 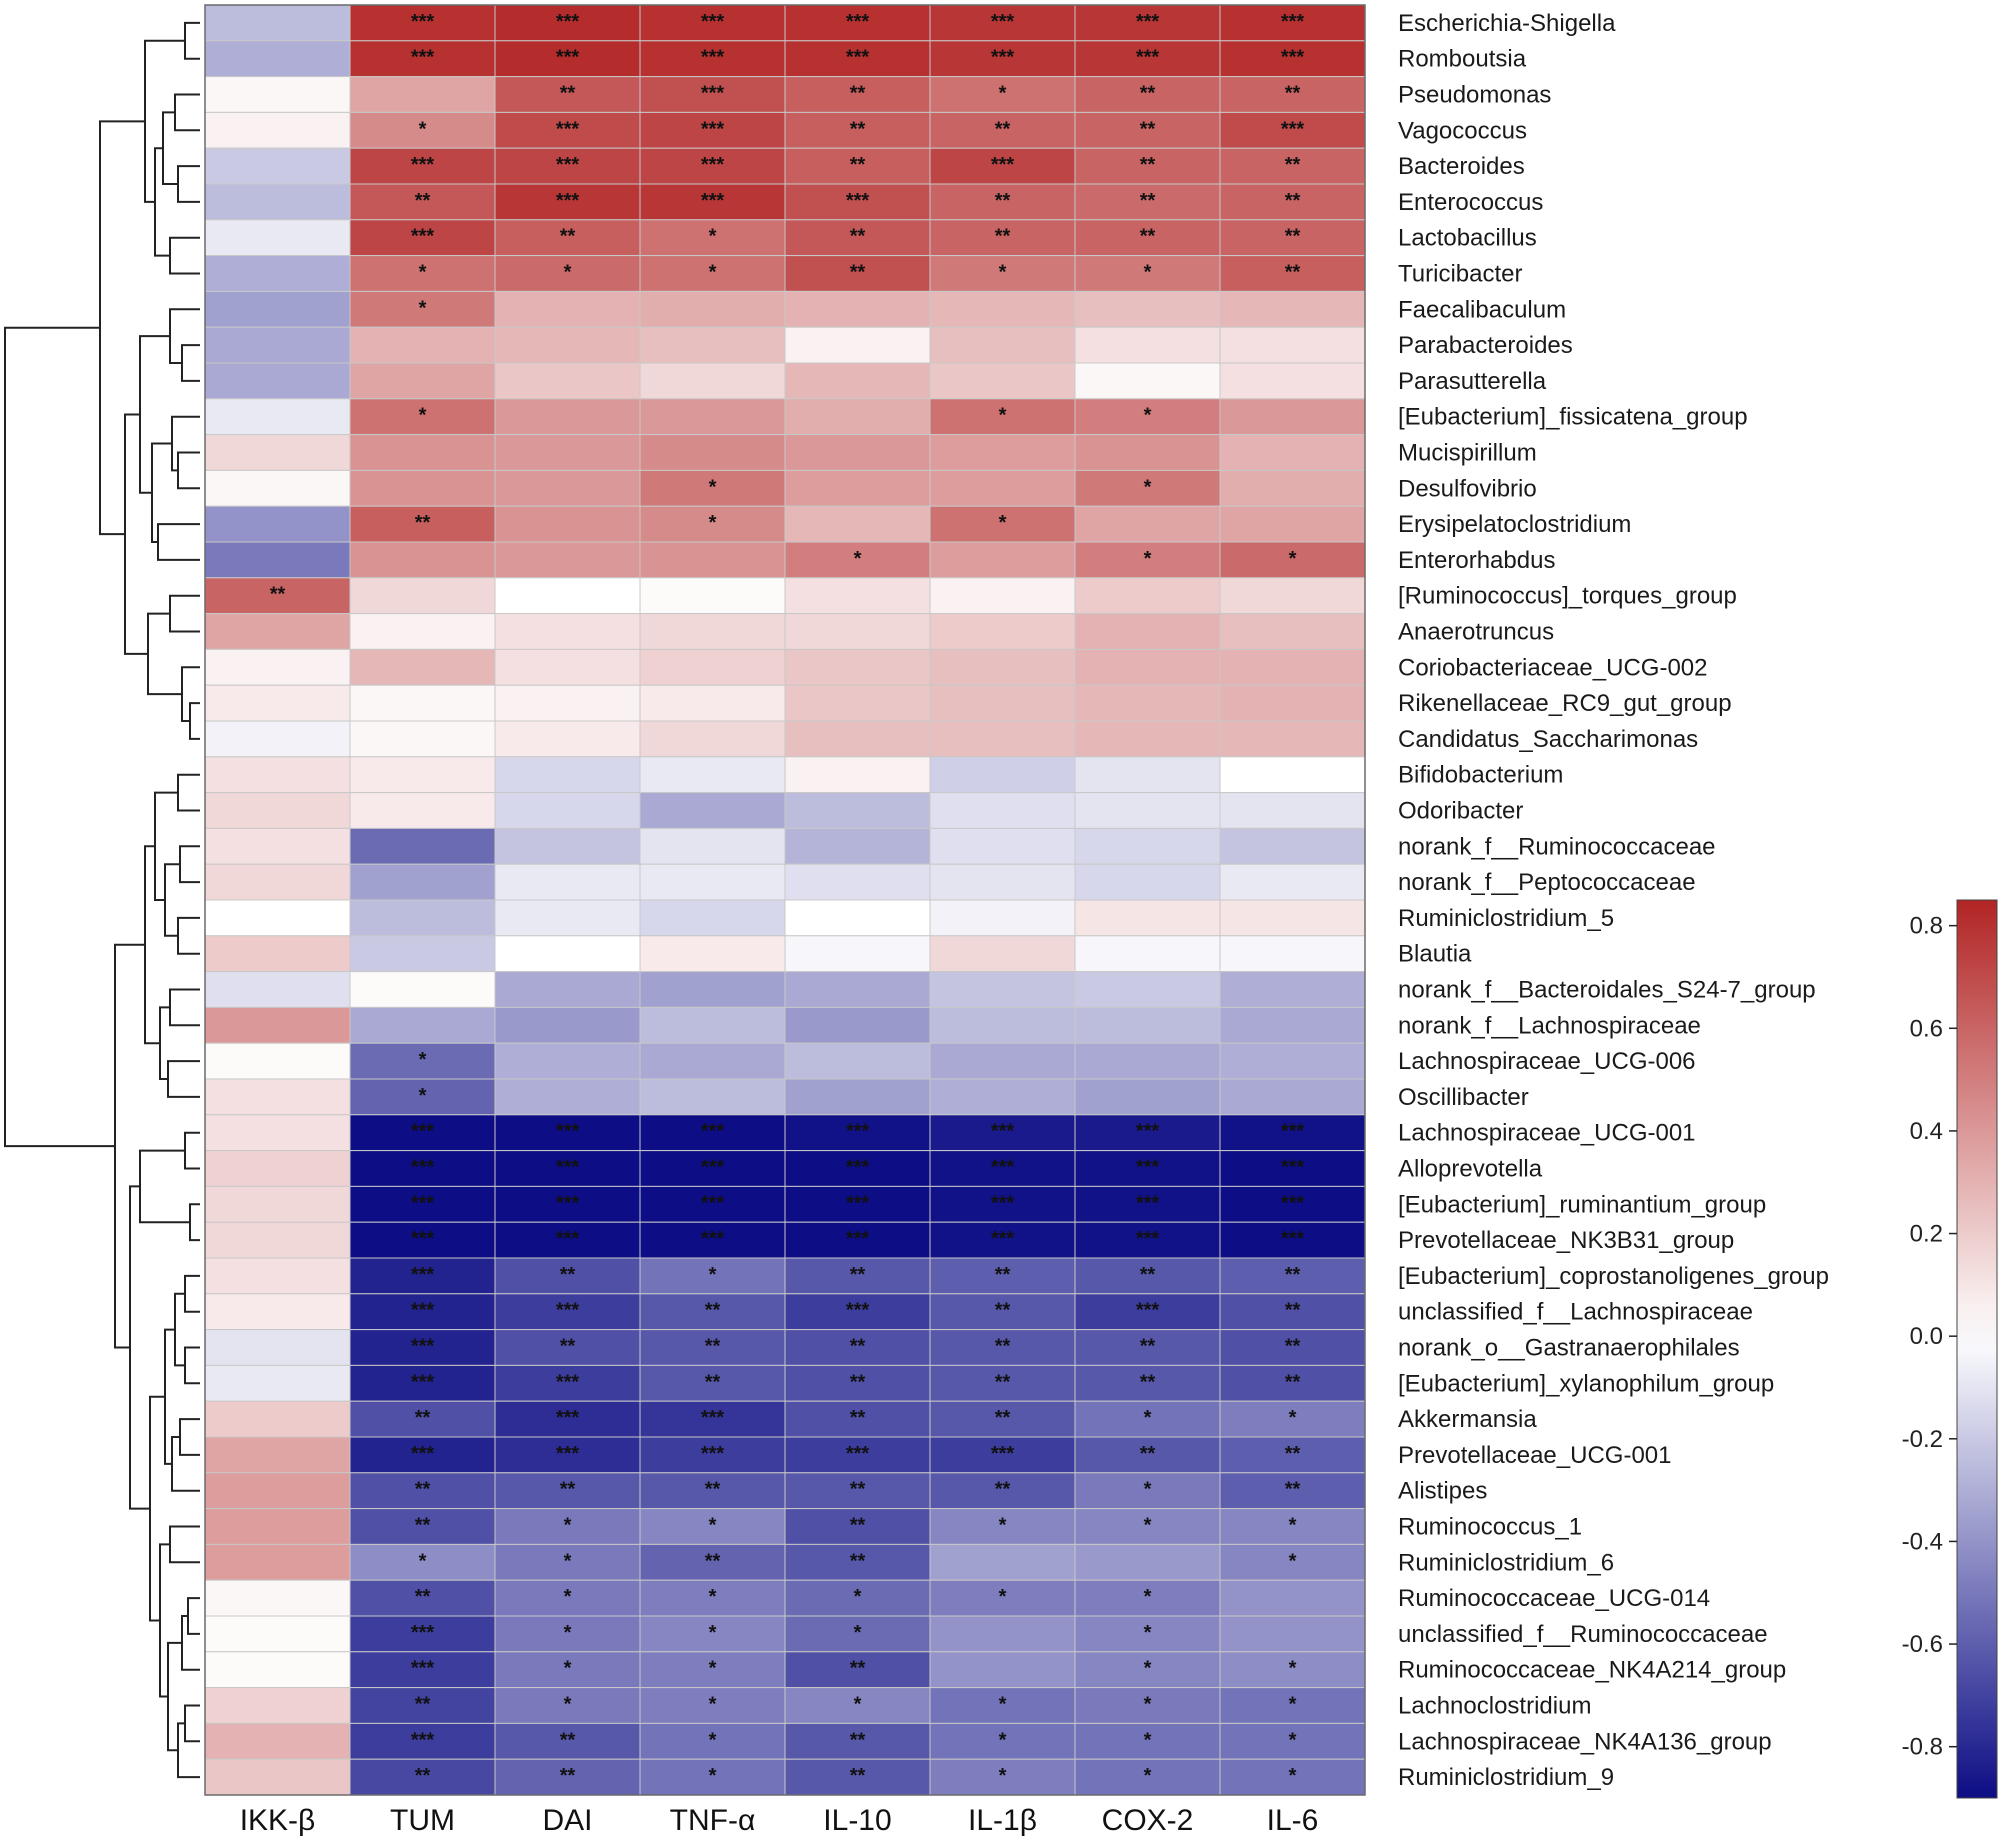 What do you see at coordinates (1583, 1634) in the screenshot?
I see `row-label: unclassified_f__Ruminococcaceae` at bounding box center [1583, 1634].